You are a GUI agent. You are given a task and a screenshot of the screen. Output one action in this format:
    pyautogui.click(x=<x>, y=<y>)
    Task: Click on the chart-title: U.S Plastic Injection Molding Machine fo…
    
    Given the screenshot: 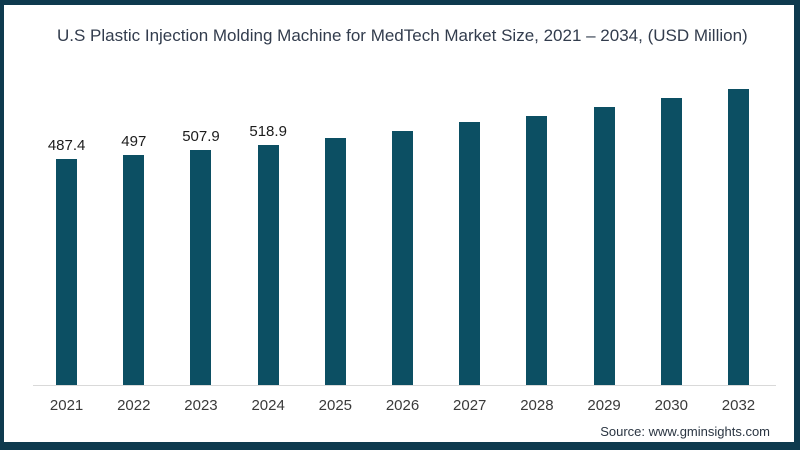 What is the action you would take?
    pyautogui.click(x=402, y=35)
    